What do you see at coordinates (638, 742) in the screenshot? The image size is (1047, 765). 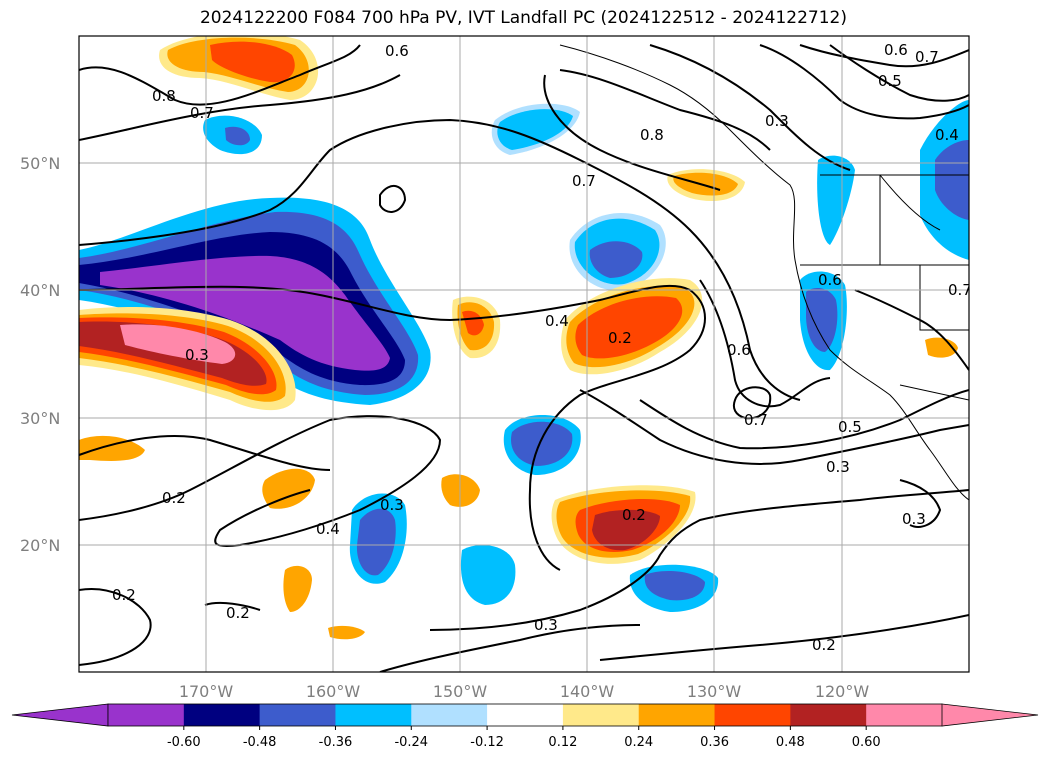 I see `colorbar-label: 0.24` at bounding box center [638, 742].